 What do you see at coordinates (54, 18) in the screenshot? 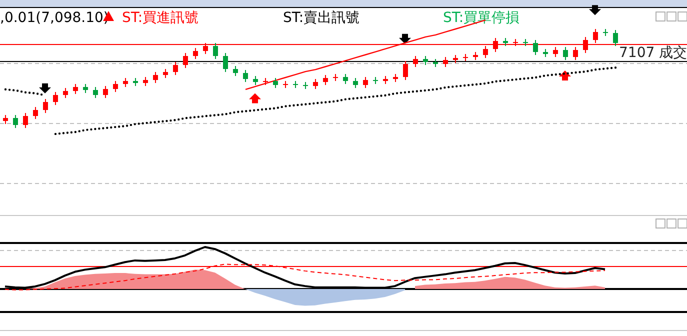
I see `text: ,0.01(7,098.10)` at bounding box center [54, 18].